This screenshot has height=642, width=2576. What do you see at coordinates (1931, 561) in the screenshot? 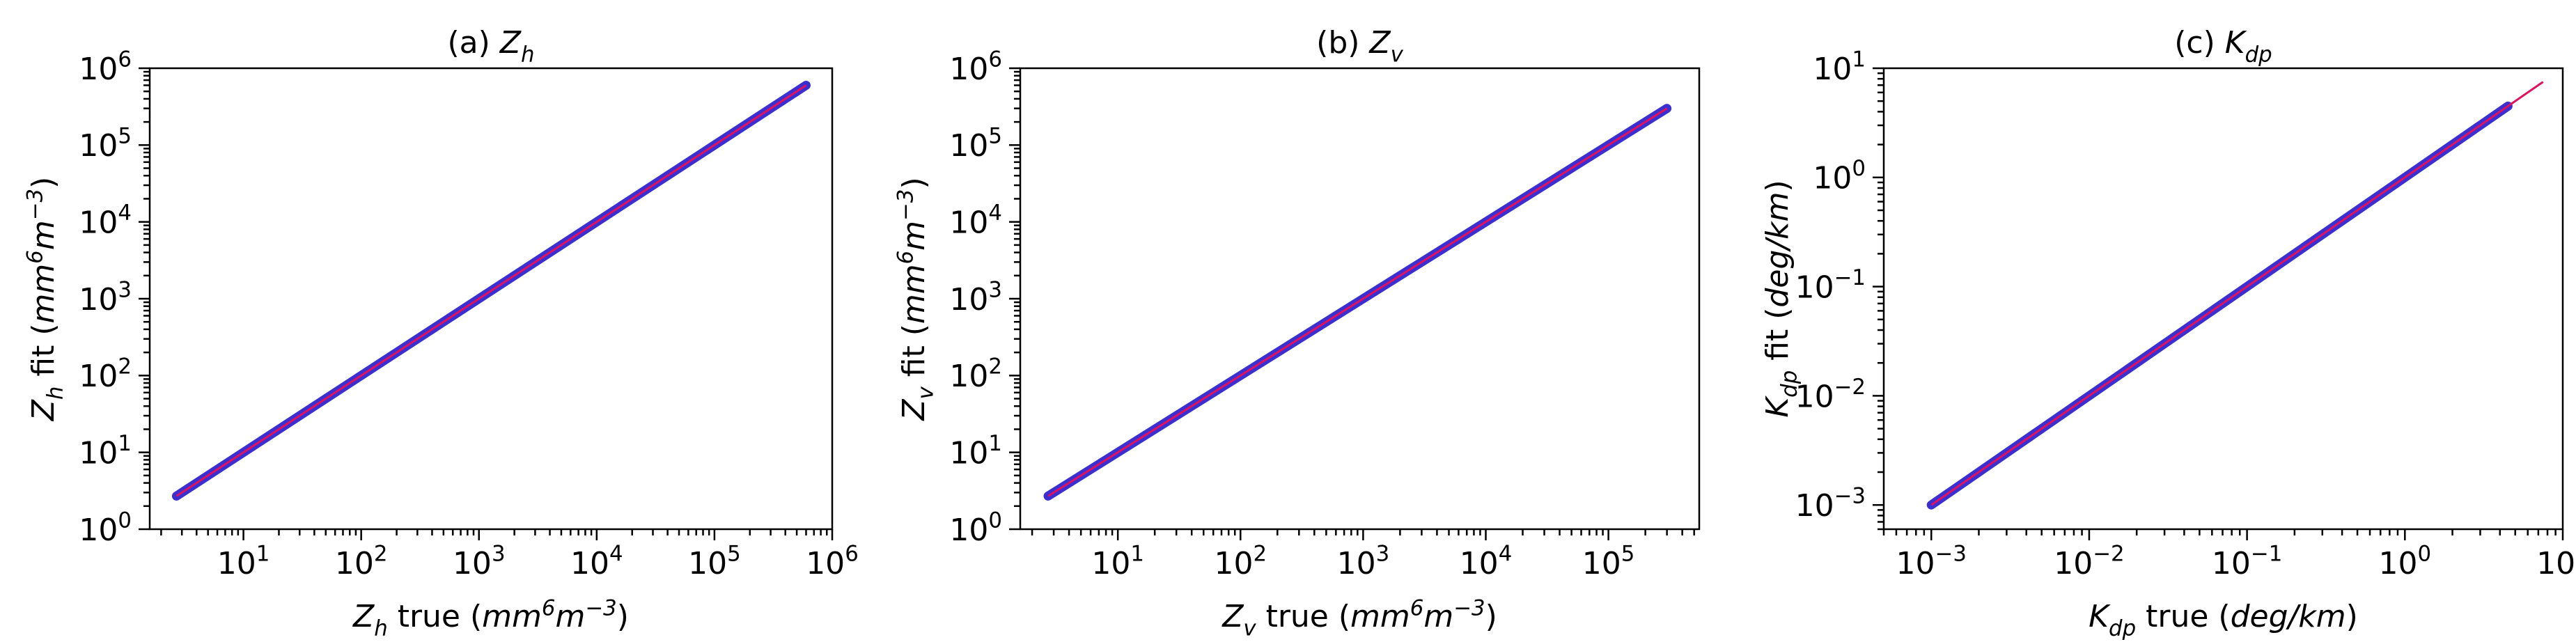
I see `x-tick-label: 10⁻³` at bounding box center [1931, 561].